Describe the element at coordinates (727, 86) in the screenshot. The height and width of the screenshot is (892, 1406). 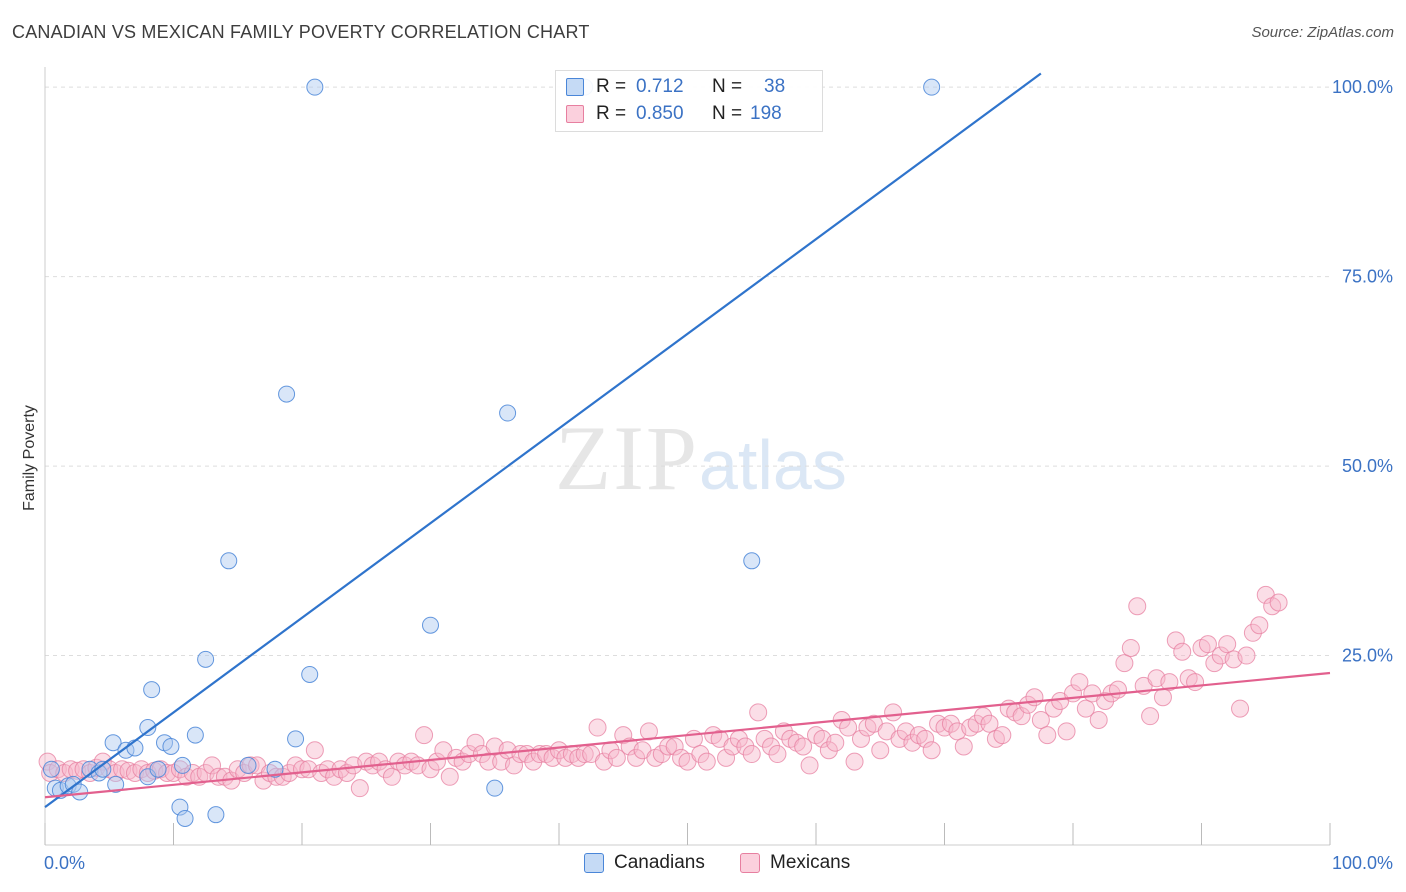
I see `canadians-n-label: N =` at that location.